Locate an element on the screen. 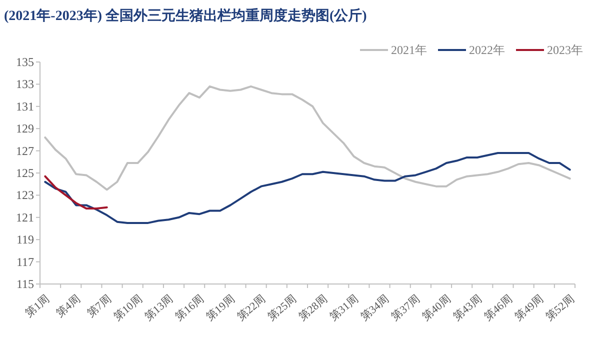 This screenshot has height=339, width=600. chart-title: (2021年-2023年) 全国外三元生猪出栏均重周度走势图(公斤) is located at coordinates (186, 15).